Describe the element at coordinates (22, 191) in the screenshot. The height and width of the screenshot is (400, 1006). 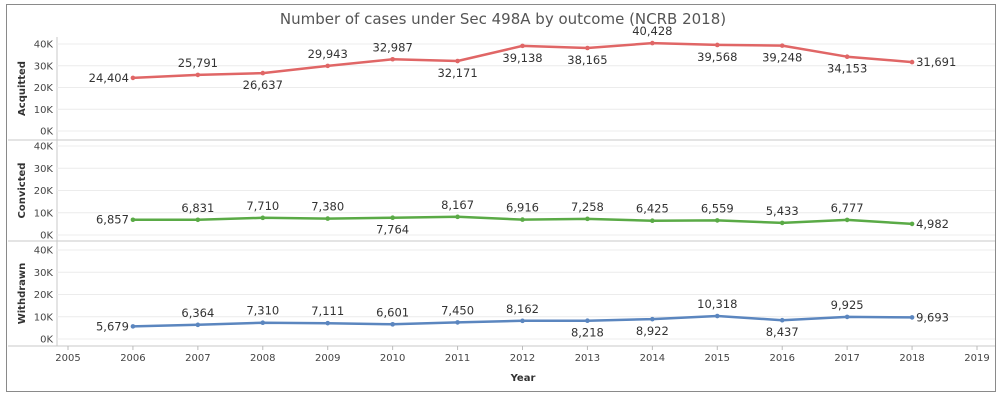
I see `series-title-convicted: Convicted` at that location.